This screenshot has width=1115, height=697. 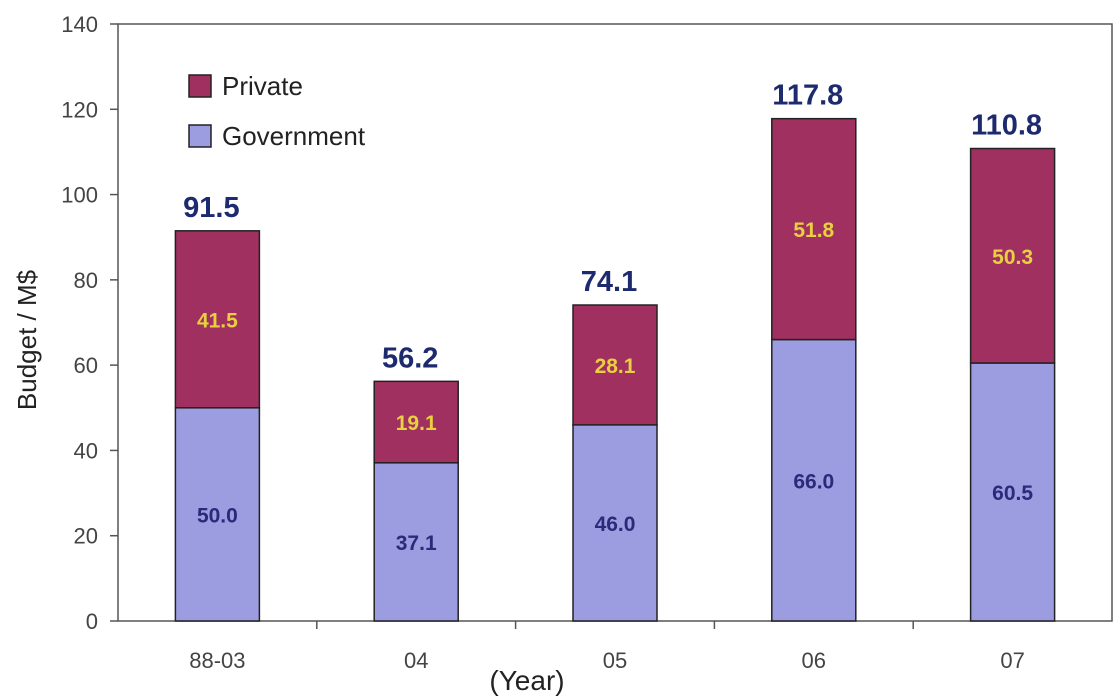 What do you see at coordinates (86, 536) in the screenshot?
I see `y-tick-label: 20` at bounding box center [86, 536].